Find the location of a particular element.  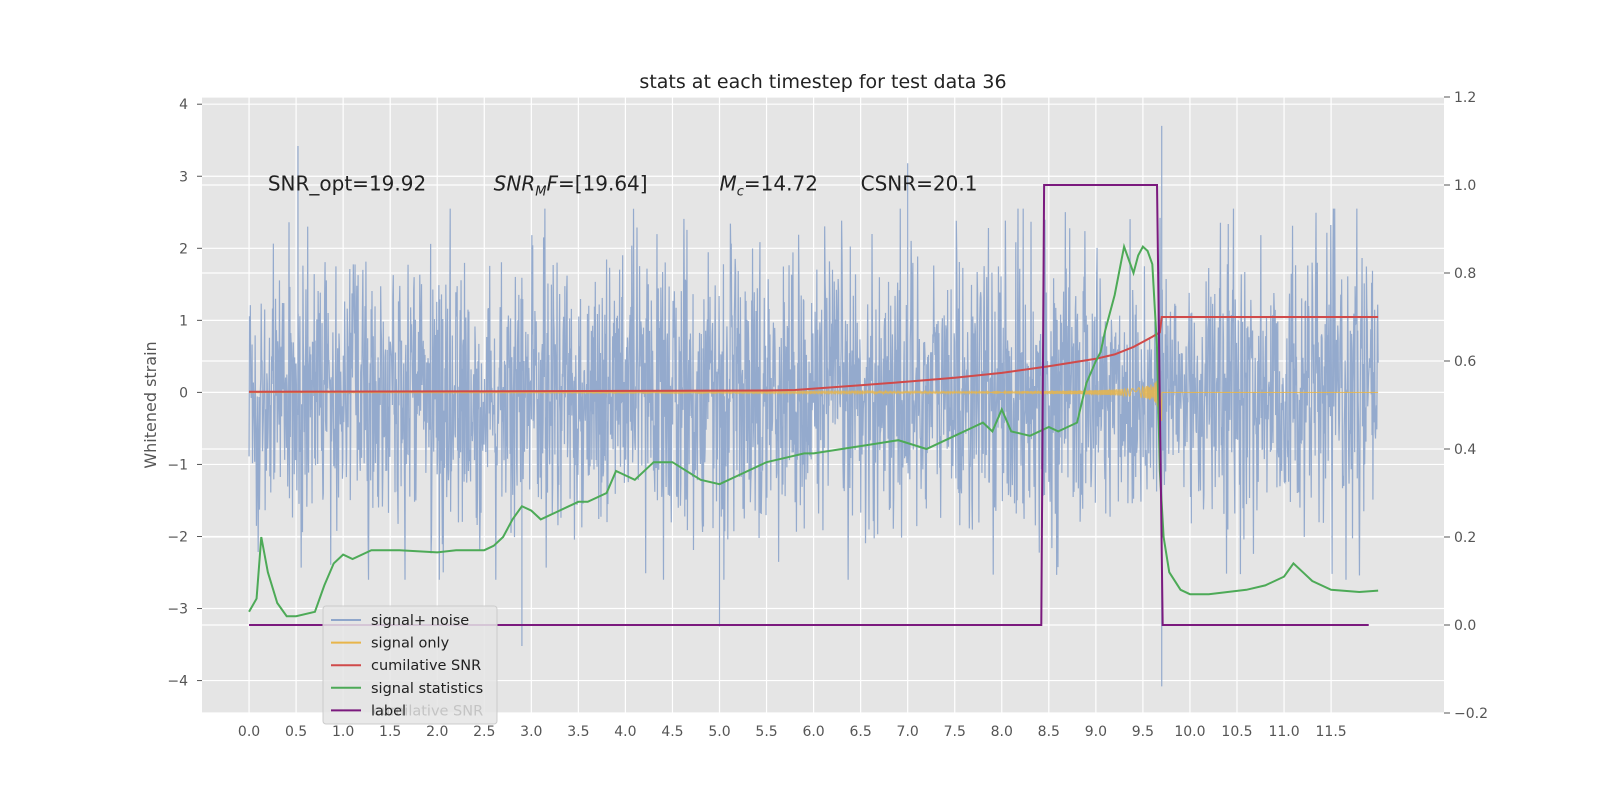

y-tick-label: 0 is located at coordinates (183, 393).